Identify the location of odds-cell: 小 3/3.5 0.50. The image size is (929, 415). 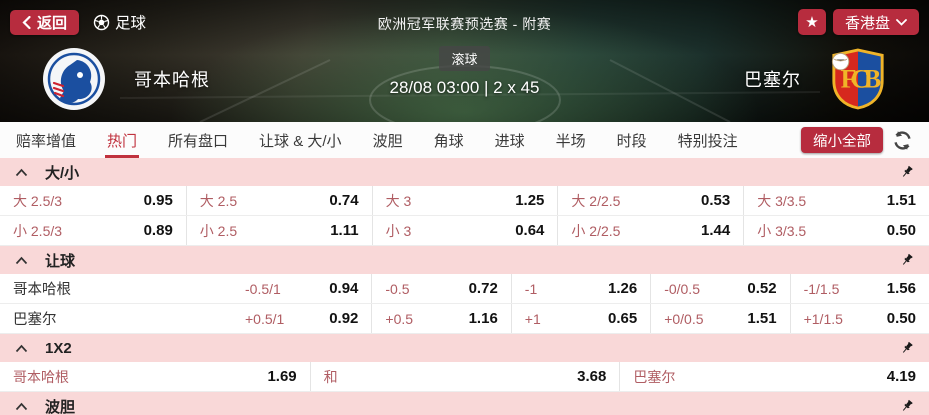
(836, 230).